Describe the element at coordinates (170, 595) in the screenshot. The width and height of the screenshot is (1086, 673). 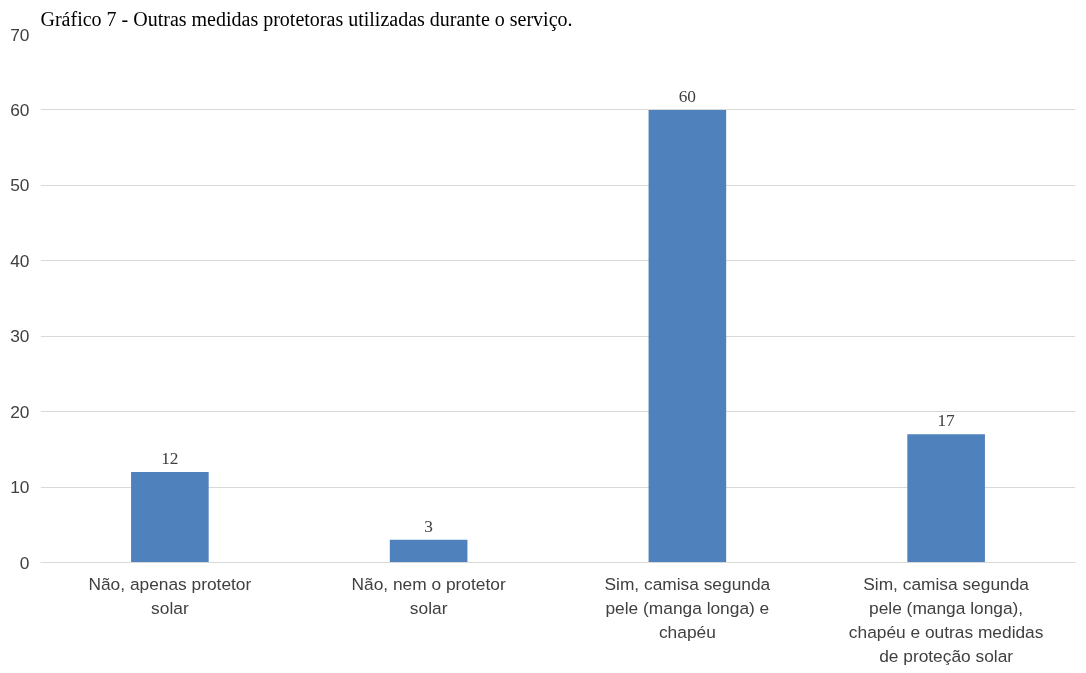
I see `x-tick-label: Não, apenas protetor solar` at that location.